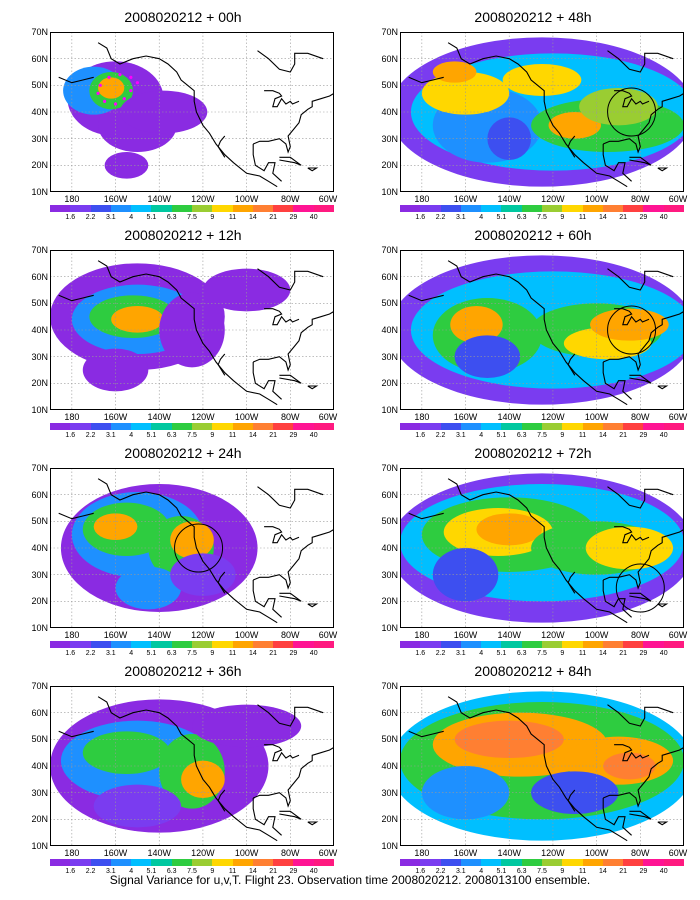 The image size is (700, 900). What do you see at coordinates (39, 468) in the screenshot?
I see `latitude-label: 70N` at bounding box center [39, 468].